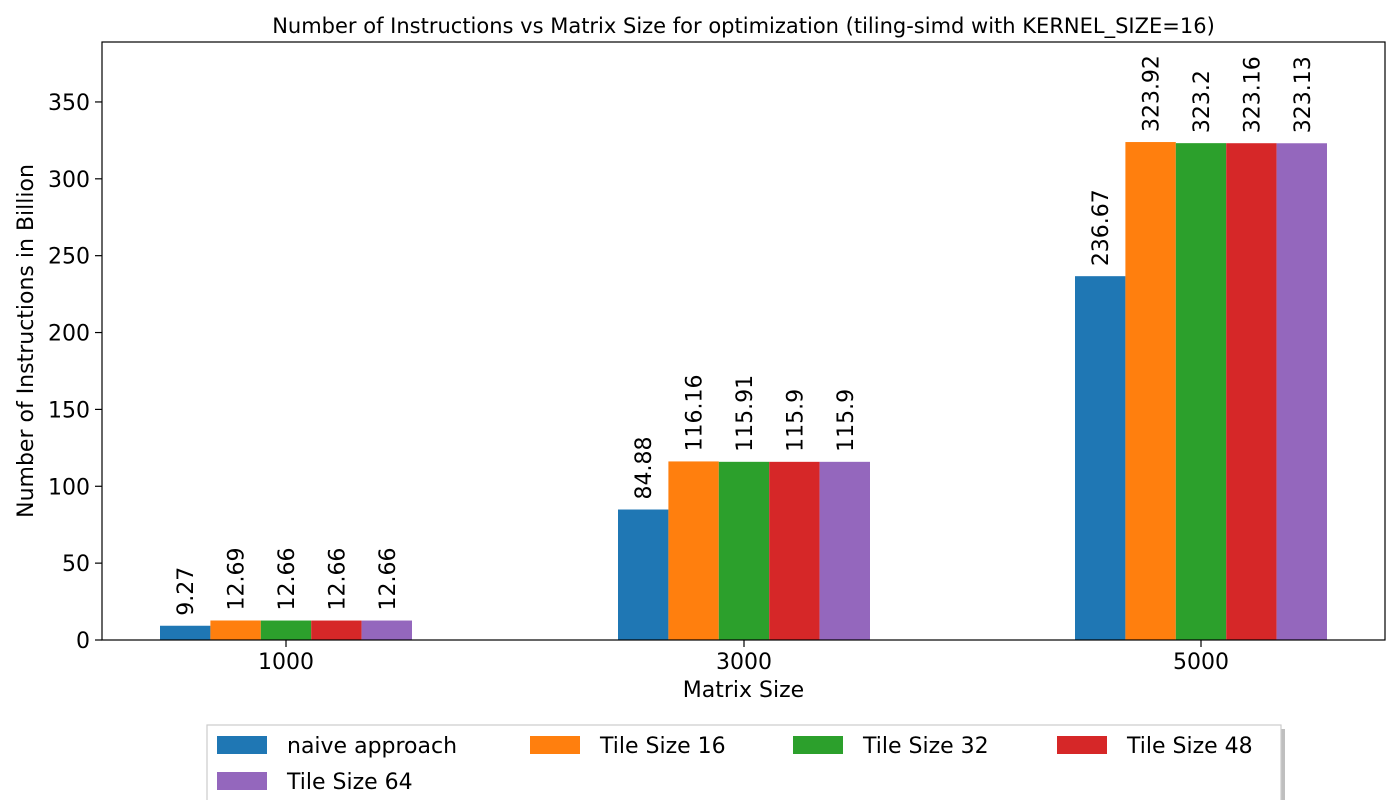  I want to click on data-label: 12.69, so click(237, 579).